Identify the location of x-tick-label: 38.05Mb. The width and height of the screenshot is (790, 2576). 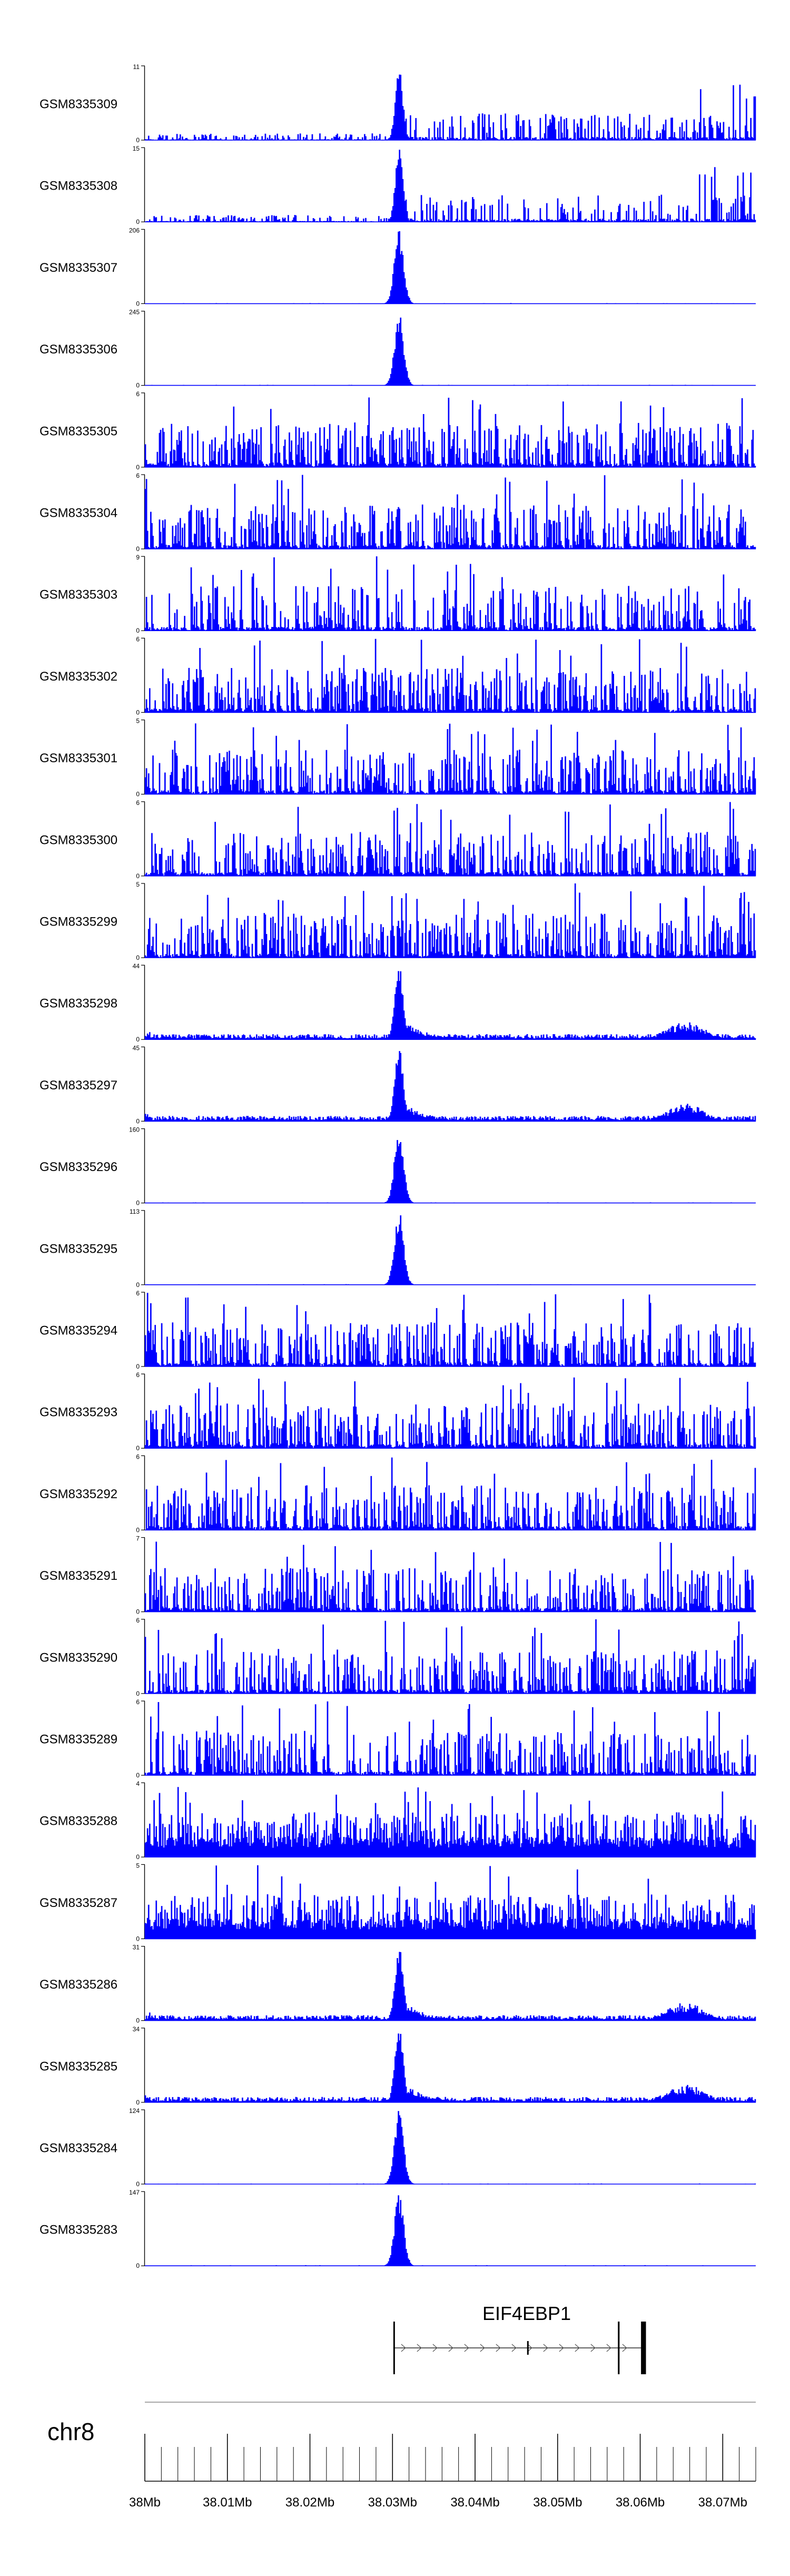
(557, 2502).